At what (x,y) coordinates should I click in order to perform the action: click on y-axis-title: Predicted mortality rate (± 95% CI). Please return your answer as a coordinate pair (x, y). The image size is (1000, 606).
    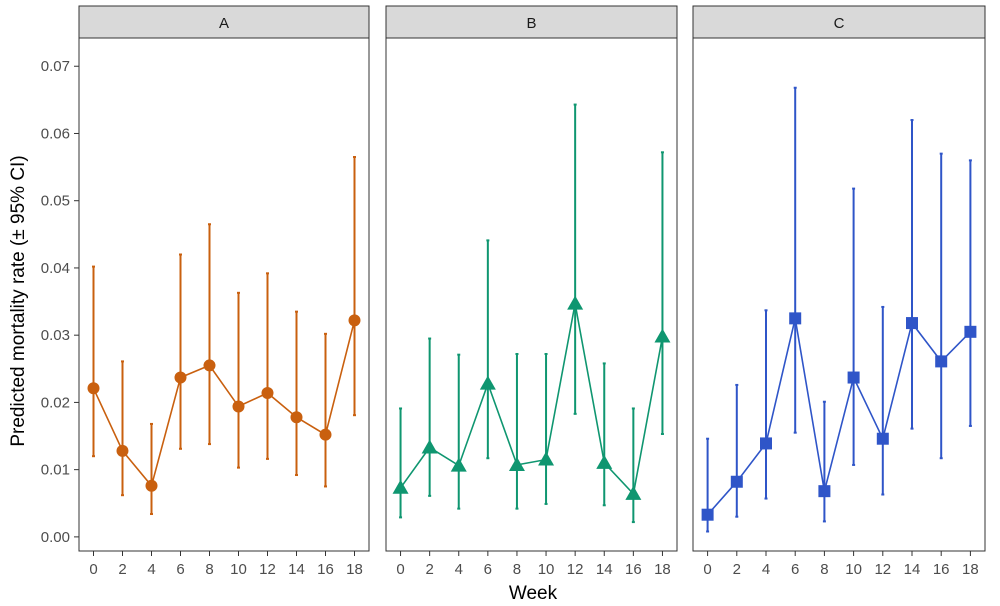
    Looking at the image, I should click on (18, 300).